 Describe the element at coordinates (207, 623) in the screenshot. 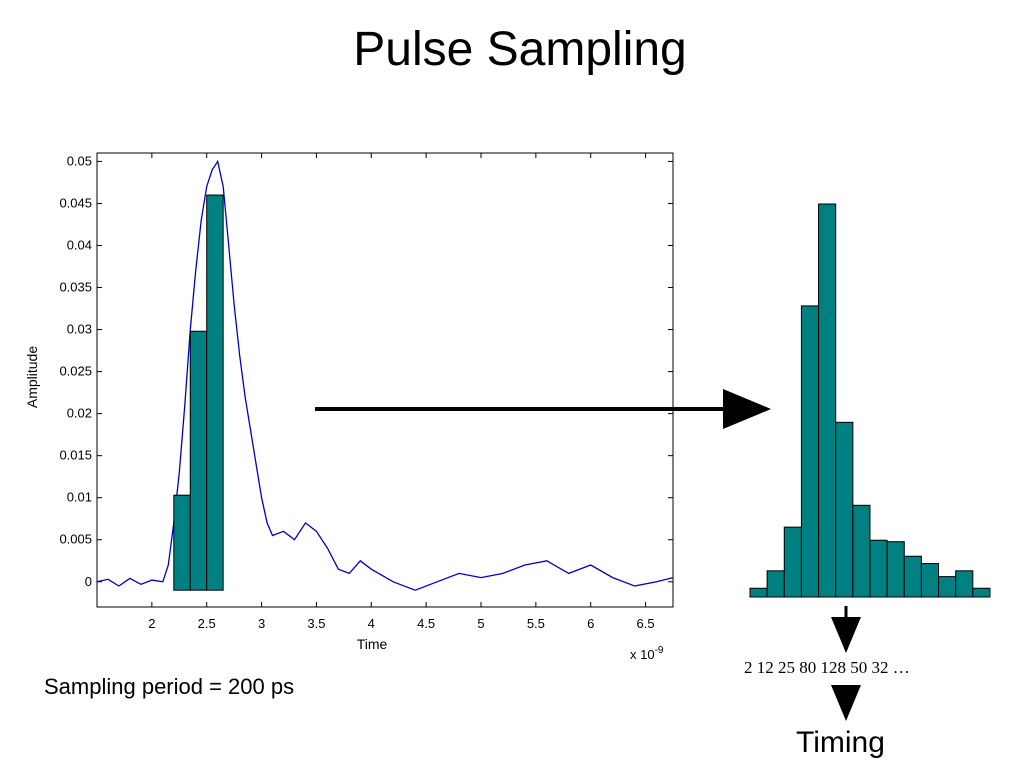

I see `x-tick-label: 2.5` at that location.